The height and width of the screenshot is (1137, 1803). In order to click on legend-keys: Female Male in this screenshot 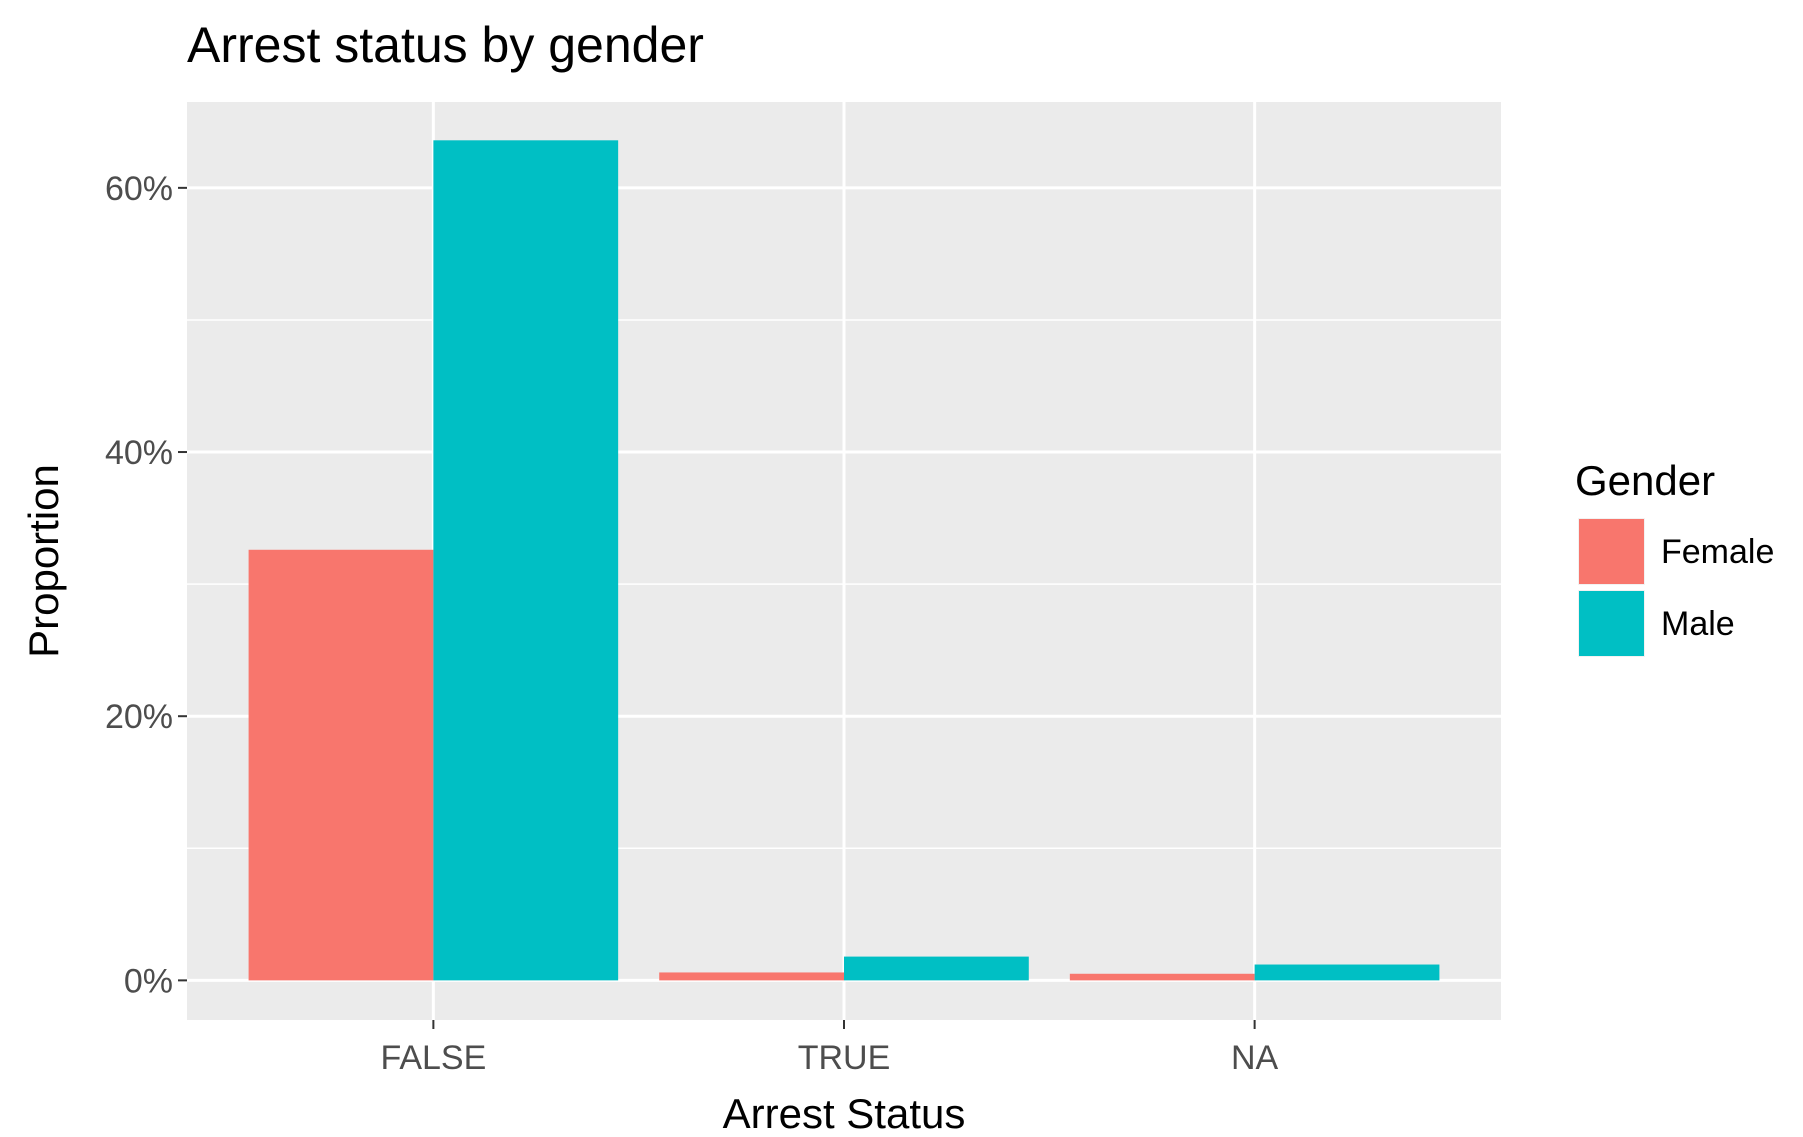, I will do `click(1676, 587)`.